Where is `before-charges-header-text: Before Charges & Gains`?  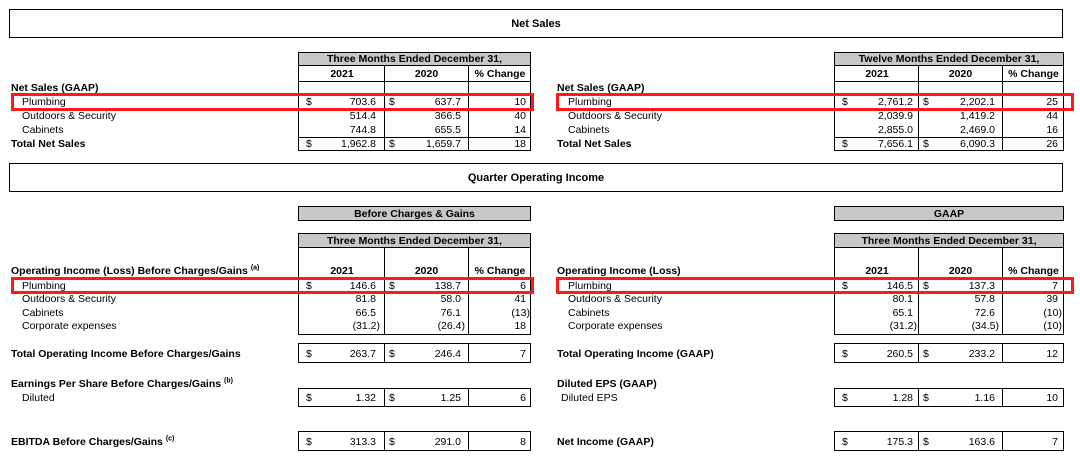
before-charges-header-text: Before Charges & Gains is located at coordinates (414, 213).